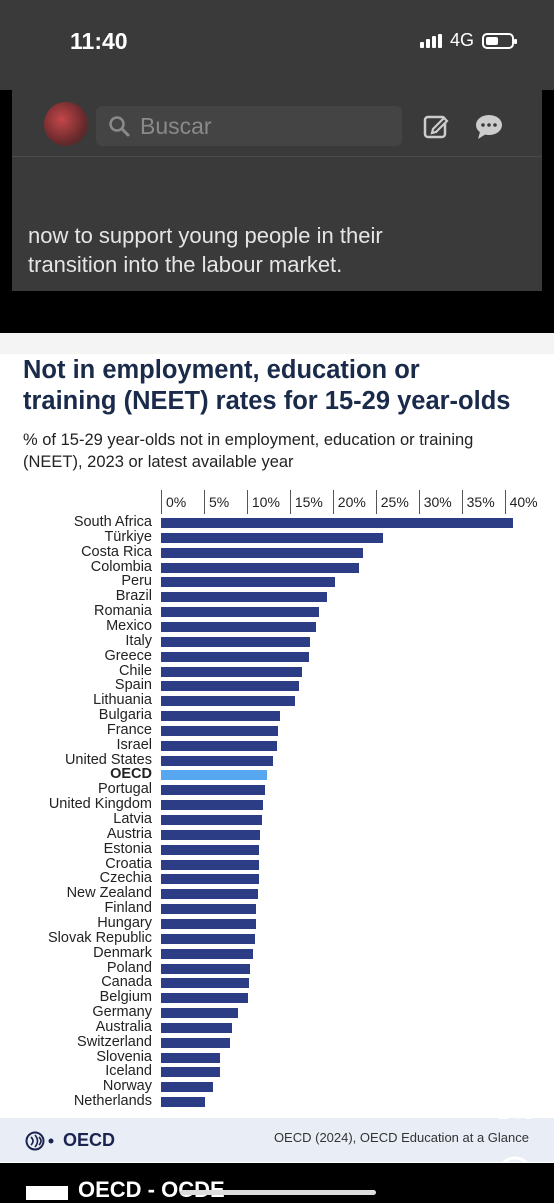 The width and height of the screenshot is (554, 1203). What do you see at coordinates (231, 671) in the screenshot?
I see `bar-chile` at bounding box center [231, 671].